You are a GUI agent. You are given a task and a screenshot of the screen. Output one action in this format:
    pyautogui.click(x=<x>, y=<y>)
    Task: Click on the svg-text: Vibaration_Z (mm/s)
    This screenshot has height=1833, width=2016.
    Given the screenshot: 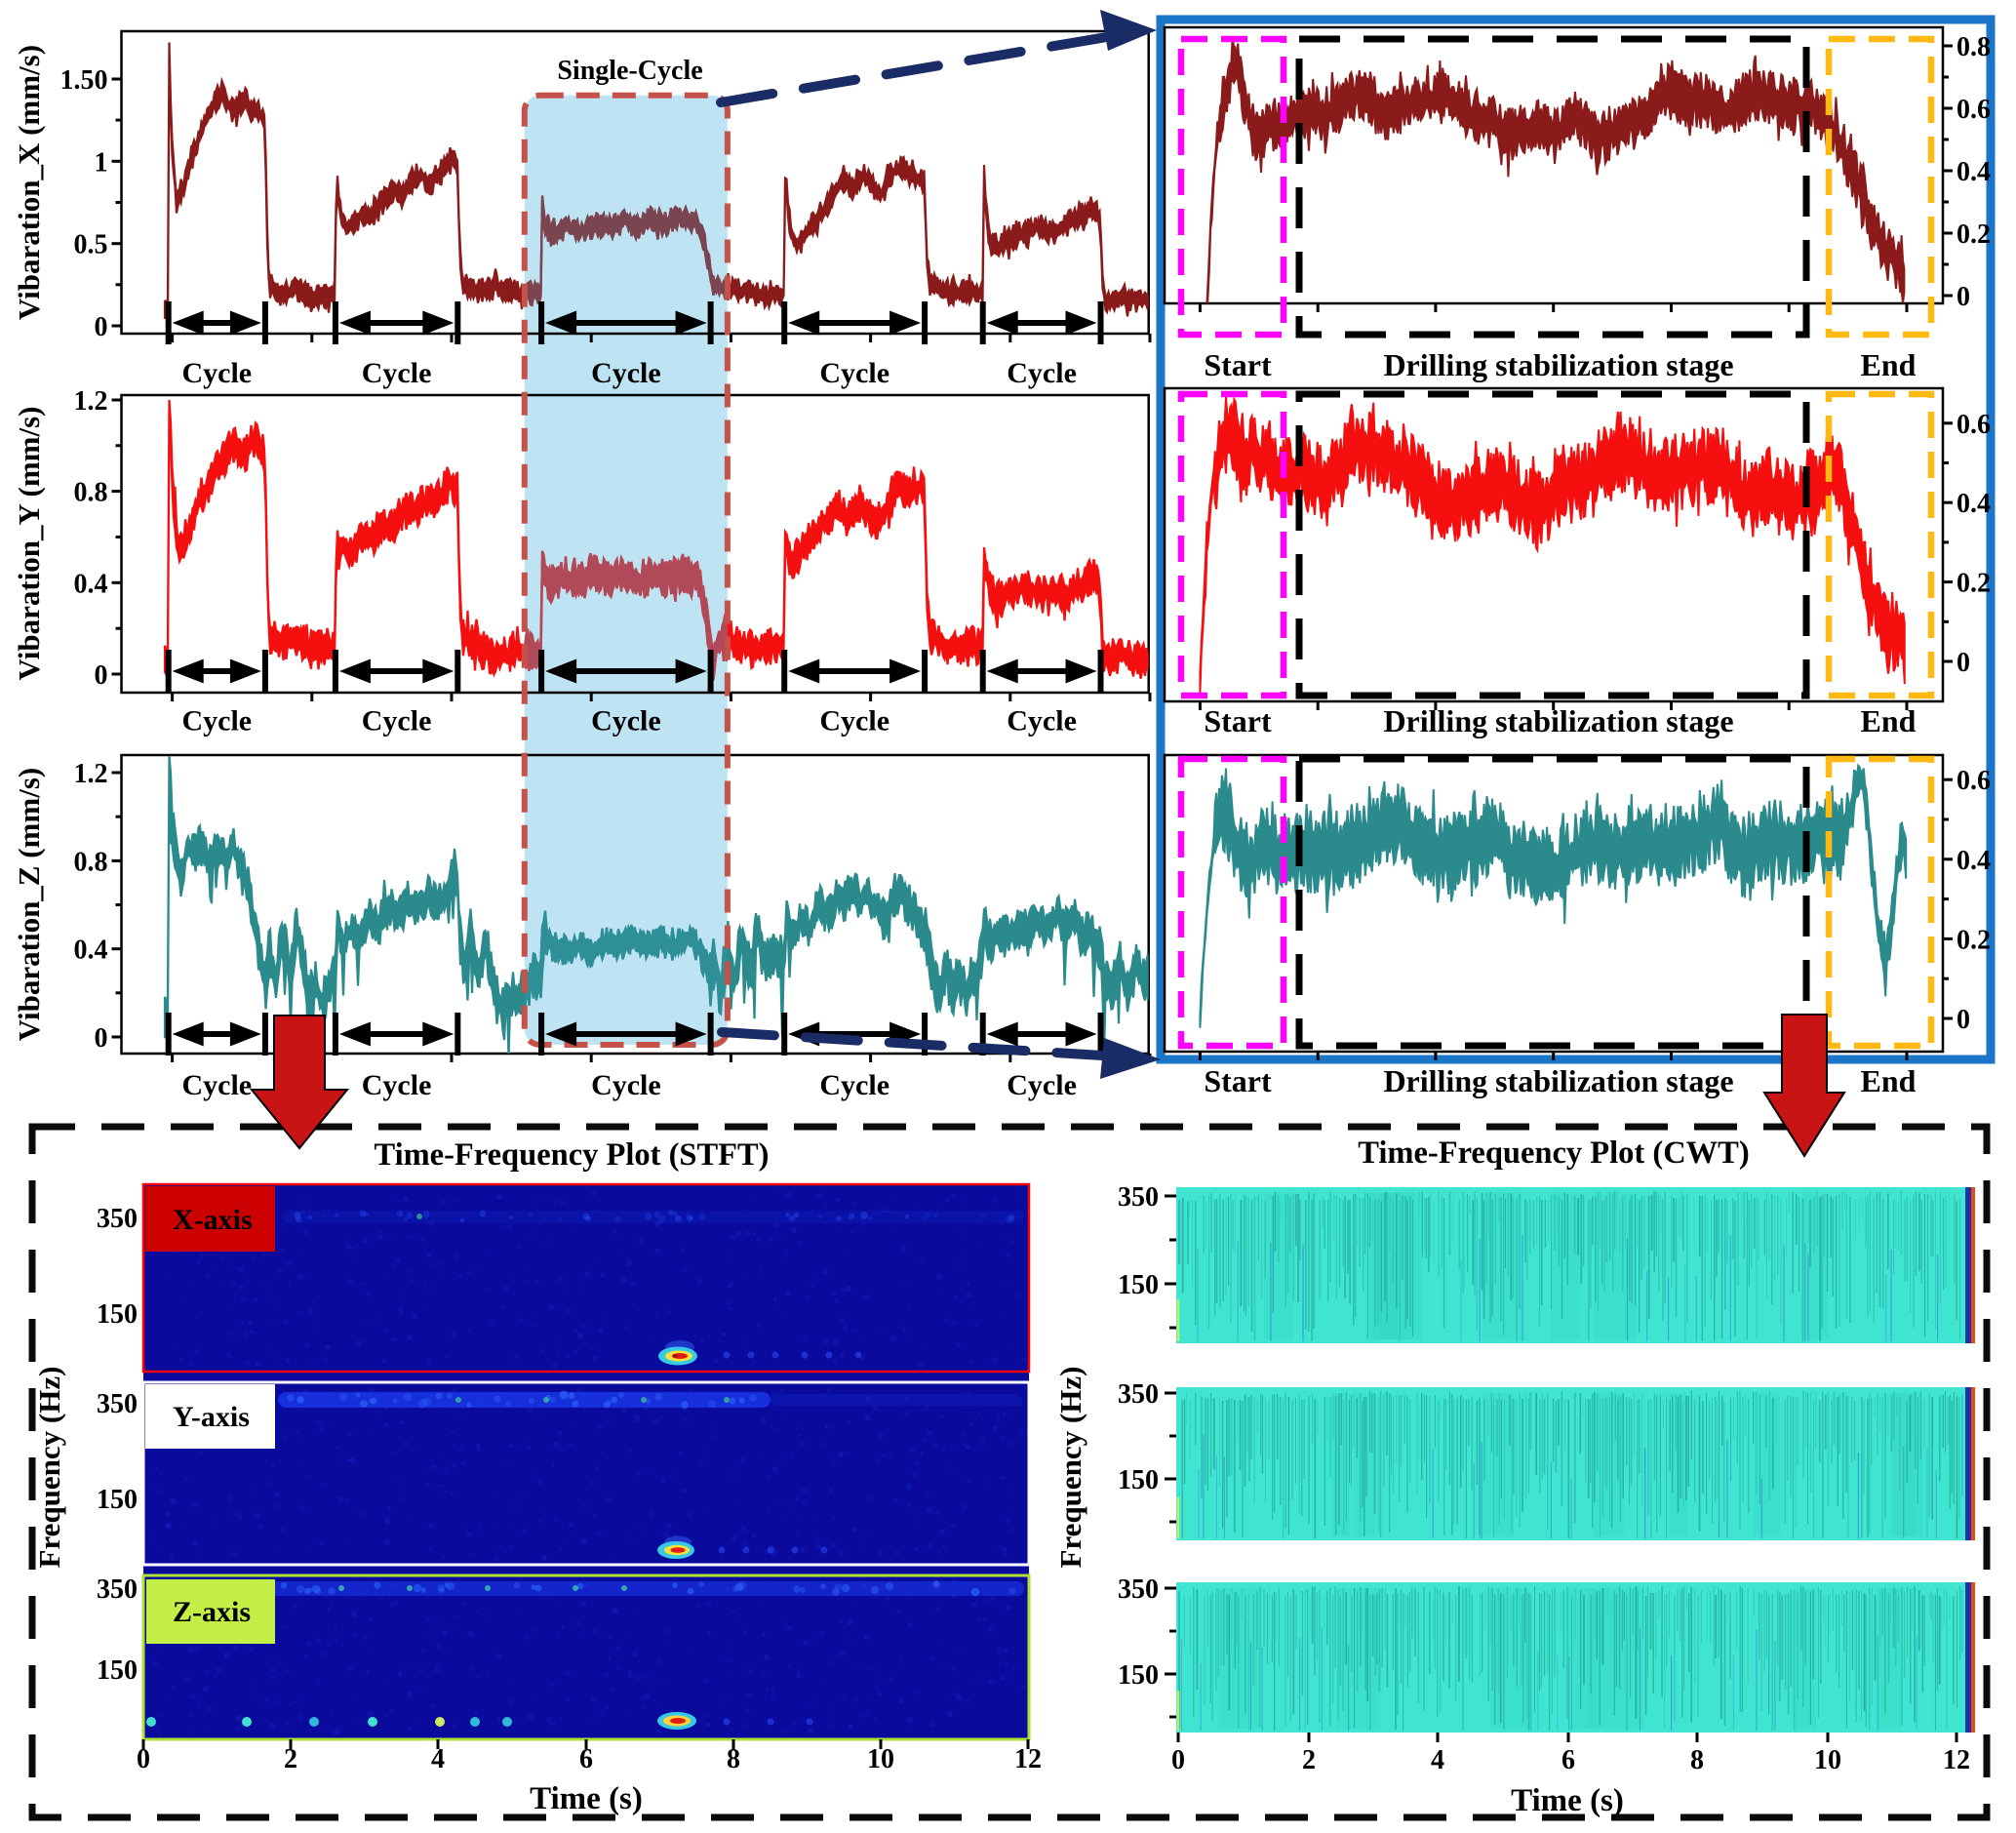 What is the action you would take?
    pyautogui.click(x=29, y=905)
    